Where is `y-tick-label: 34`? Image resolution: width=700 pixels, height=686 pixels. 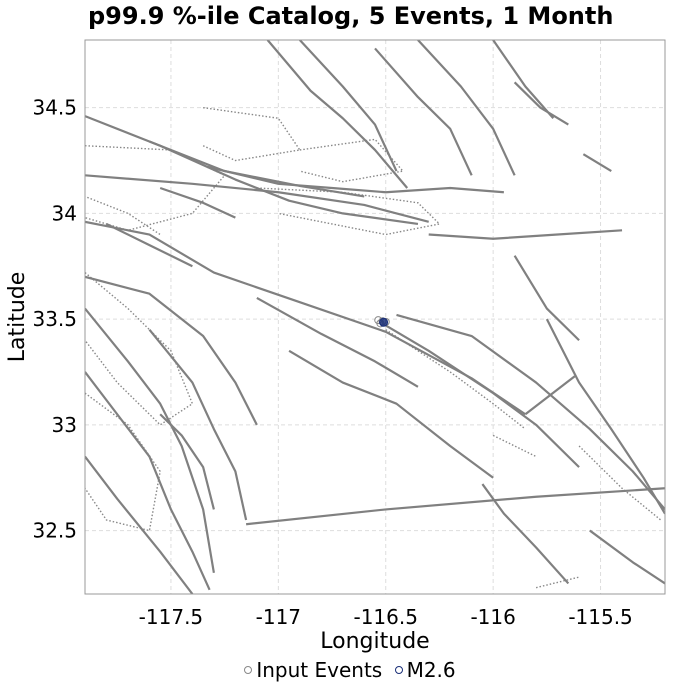 y-tick-label: 34 is located at coordinates (64, 213).